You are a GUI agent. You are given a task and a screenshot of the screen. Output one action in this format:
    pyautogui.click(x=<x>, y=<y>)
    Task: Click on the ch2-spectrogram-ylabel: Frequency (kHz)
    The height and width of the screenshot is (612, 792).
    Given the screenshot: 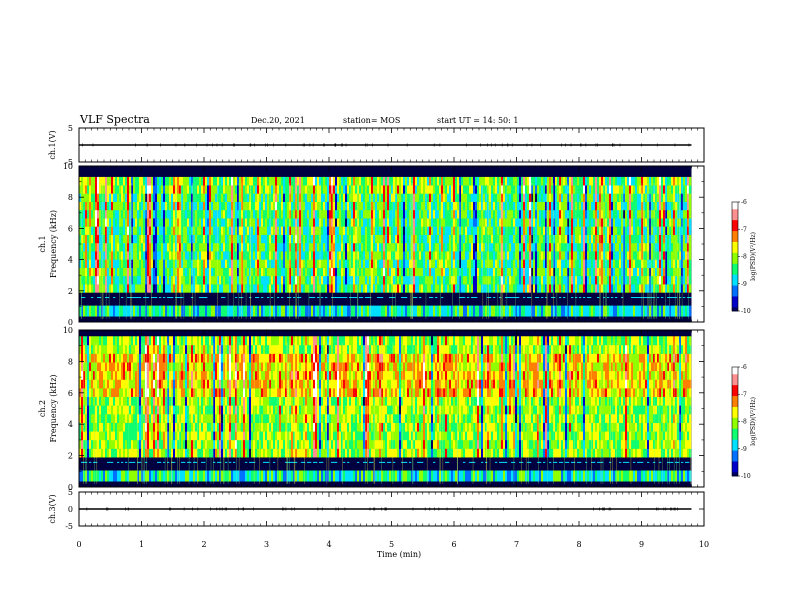 What is the action you would take?
    pyautogui.click(x=53, y=408)
    